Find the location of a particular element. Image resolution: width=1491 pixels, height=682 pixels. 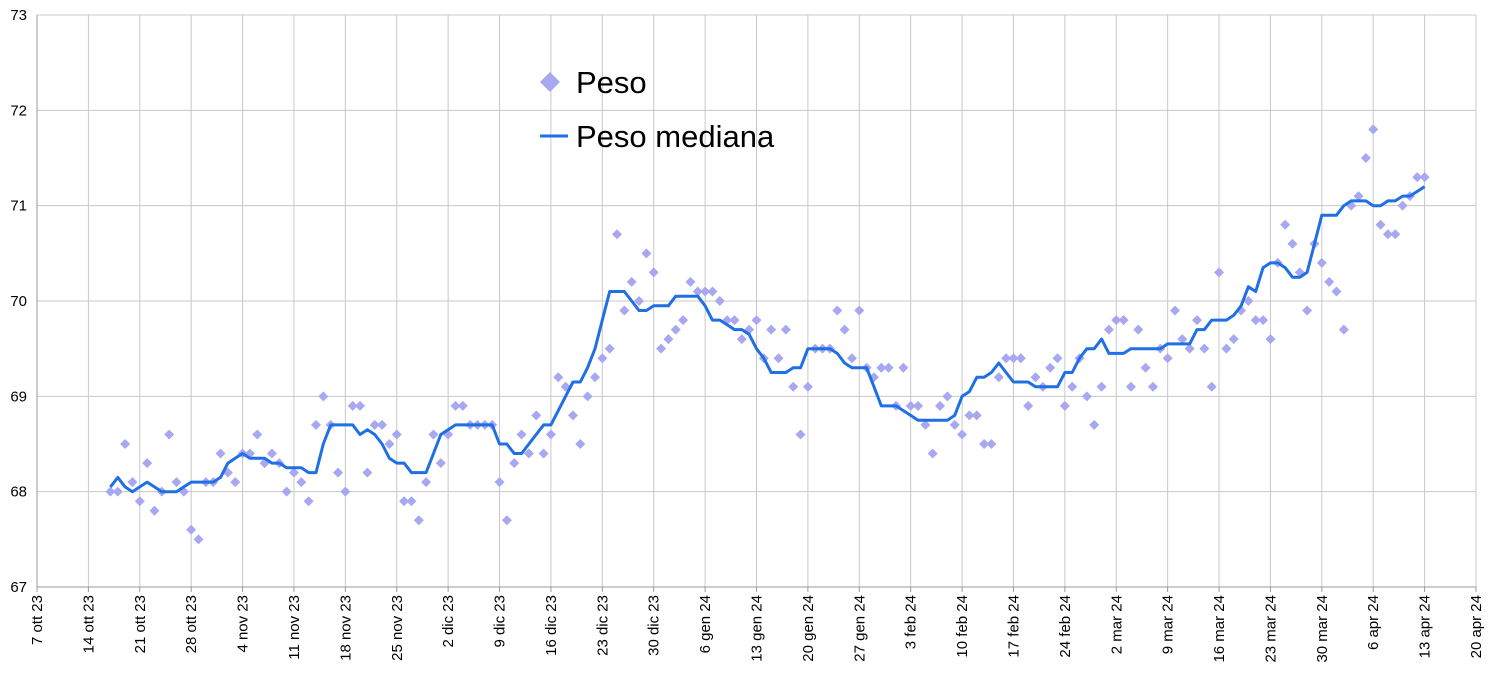

x-tick-label: 16 dic 23 is located at coordinates (551, 625).